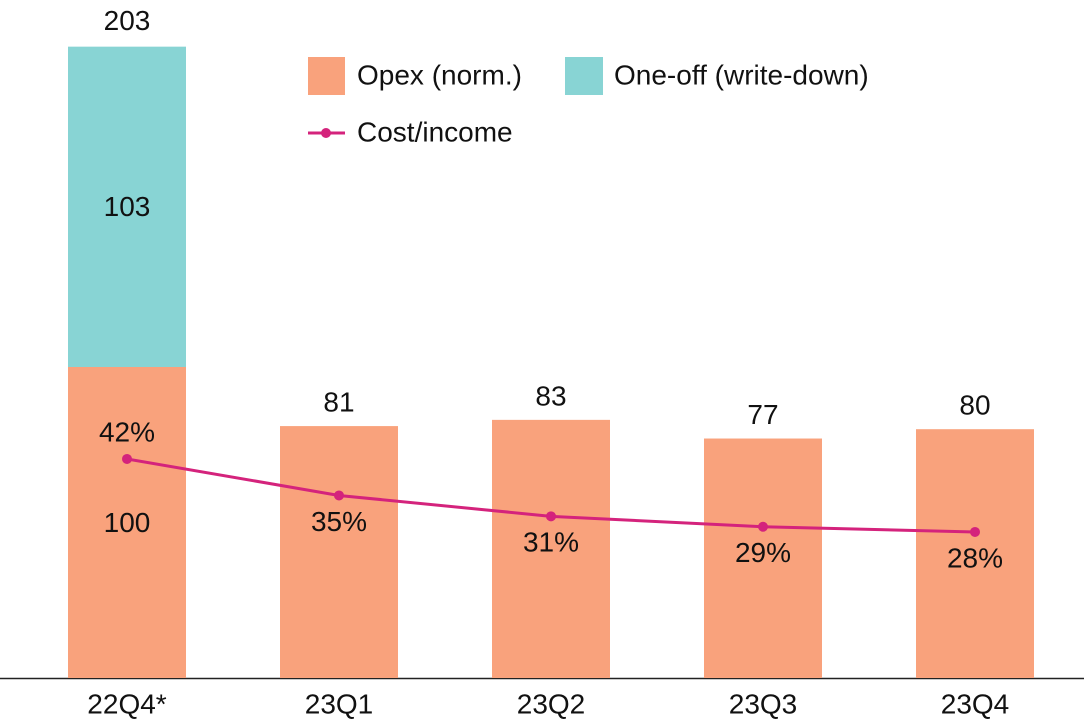 This screenshot has height=720, width=1084. What do you see at coordinates (975, 703) in the screenshot?
I see `x-tick-label: 23Q4` at bounding box center [975, 703].